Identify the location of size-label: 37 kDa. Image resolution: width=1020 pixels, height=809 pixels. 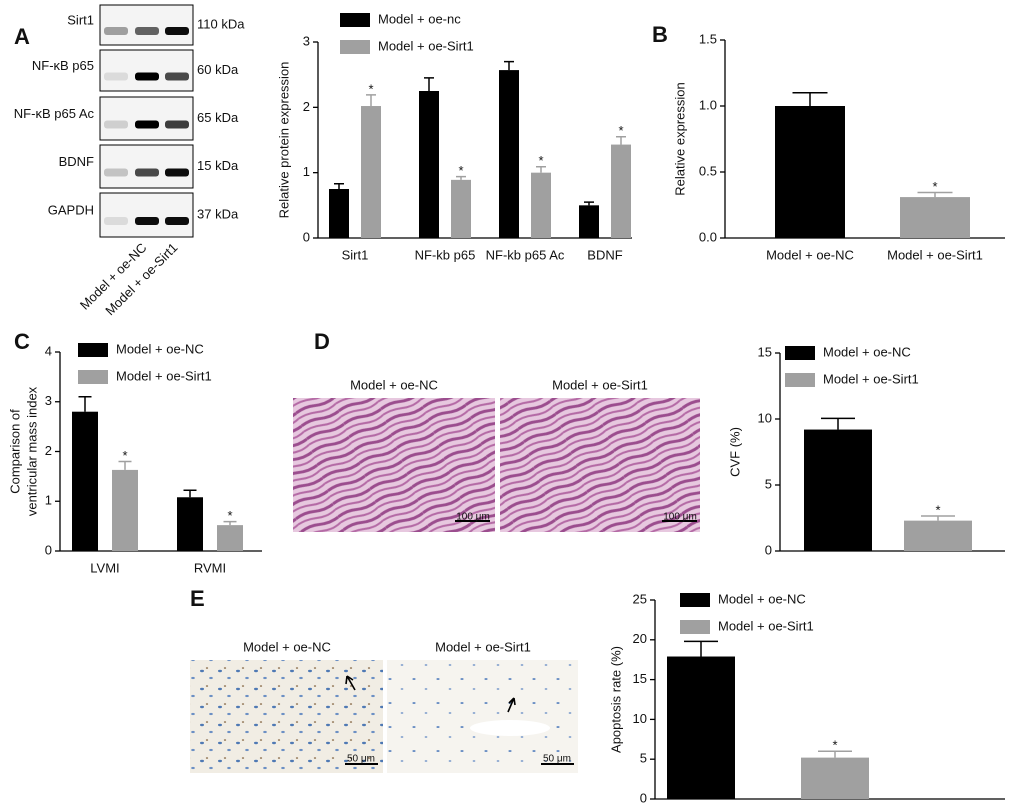
(218, 213).